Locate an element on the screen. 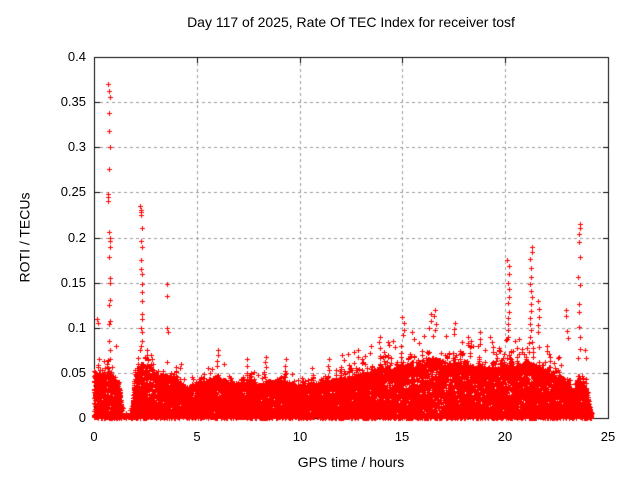 The height and width of the screenshot is (480, 640). x-axis-label: GPS time / hours is located at coordinates (351, 462).